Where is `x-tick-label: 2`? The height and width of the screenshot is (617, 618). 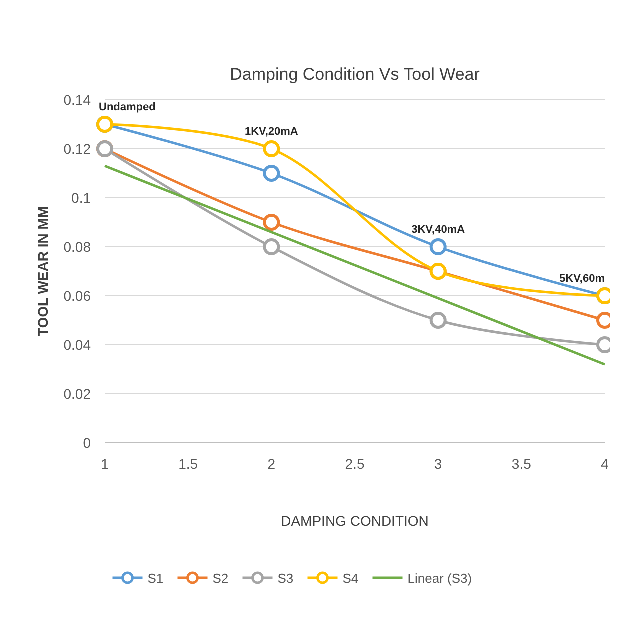 x-tick-label: 2 is located at coordinates (272, 464).